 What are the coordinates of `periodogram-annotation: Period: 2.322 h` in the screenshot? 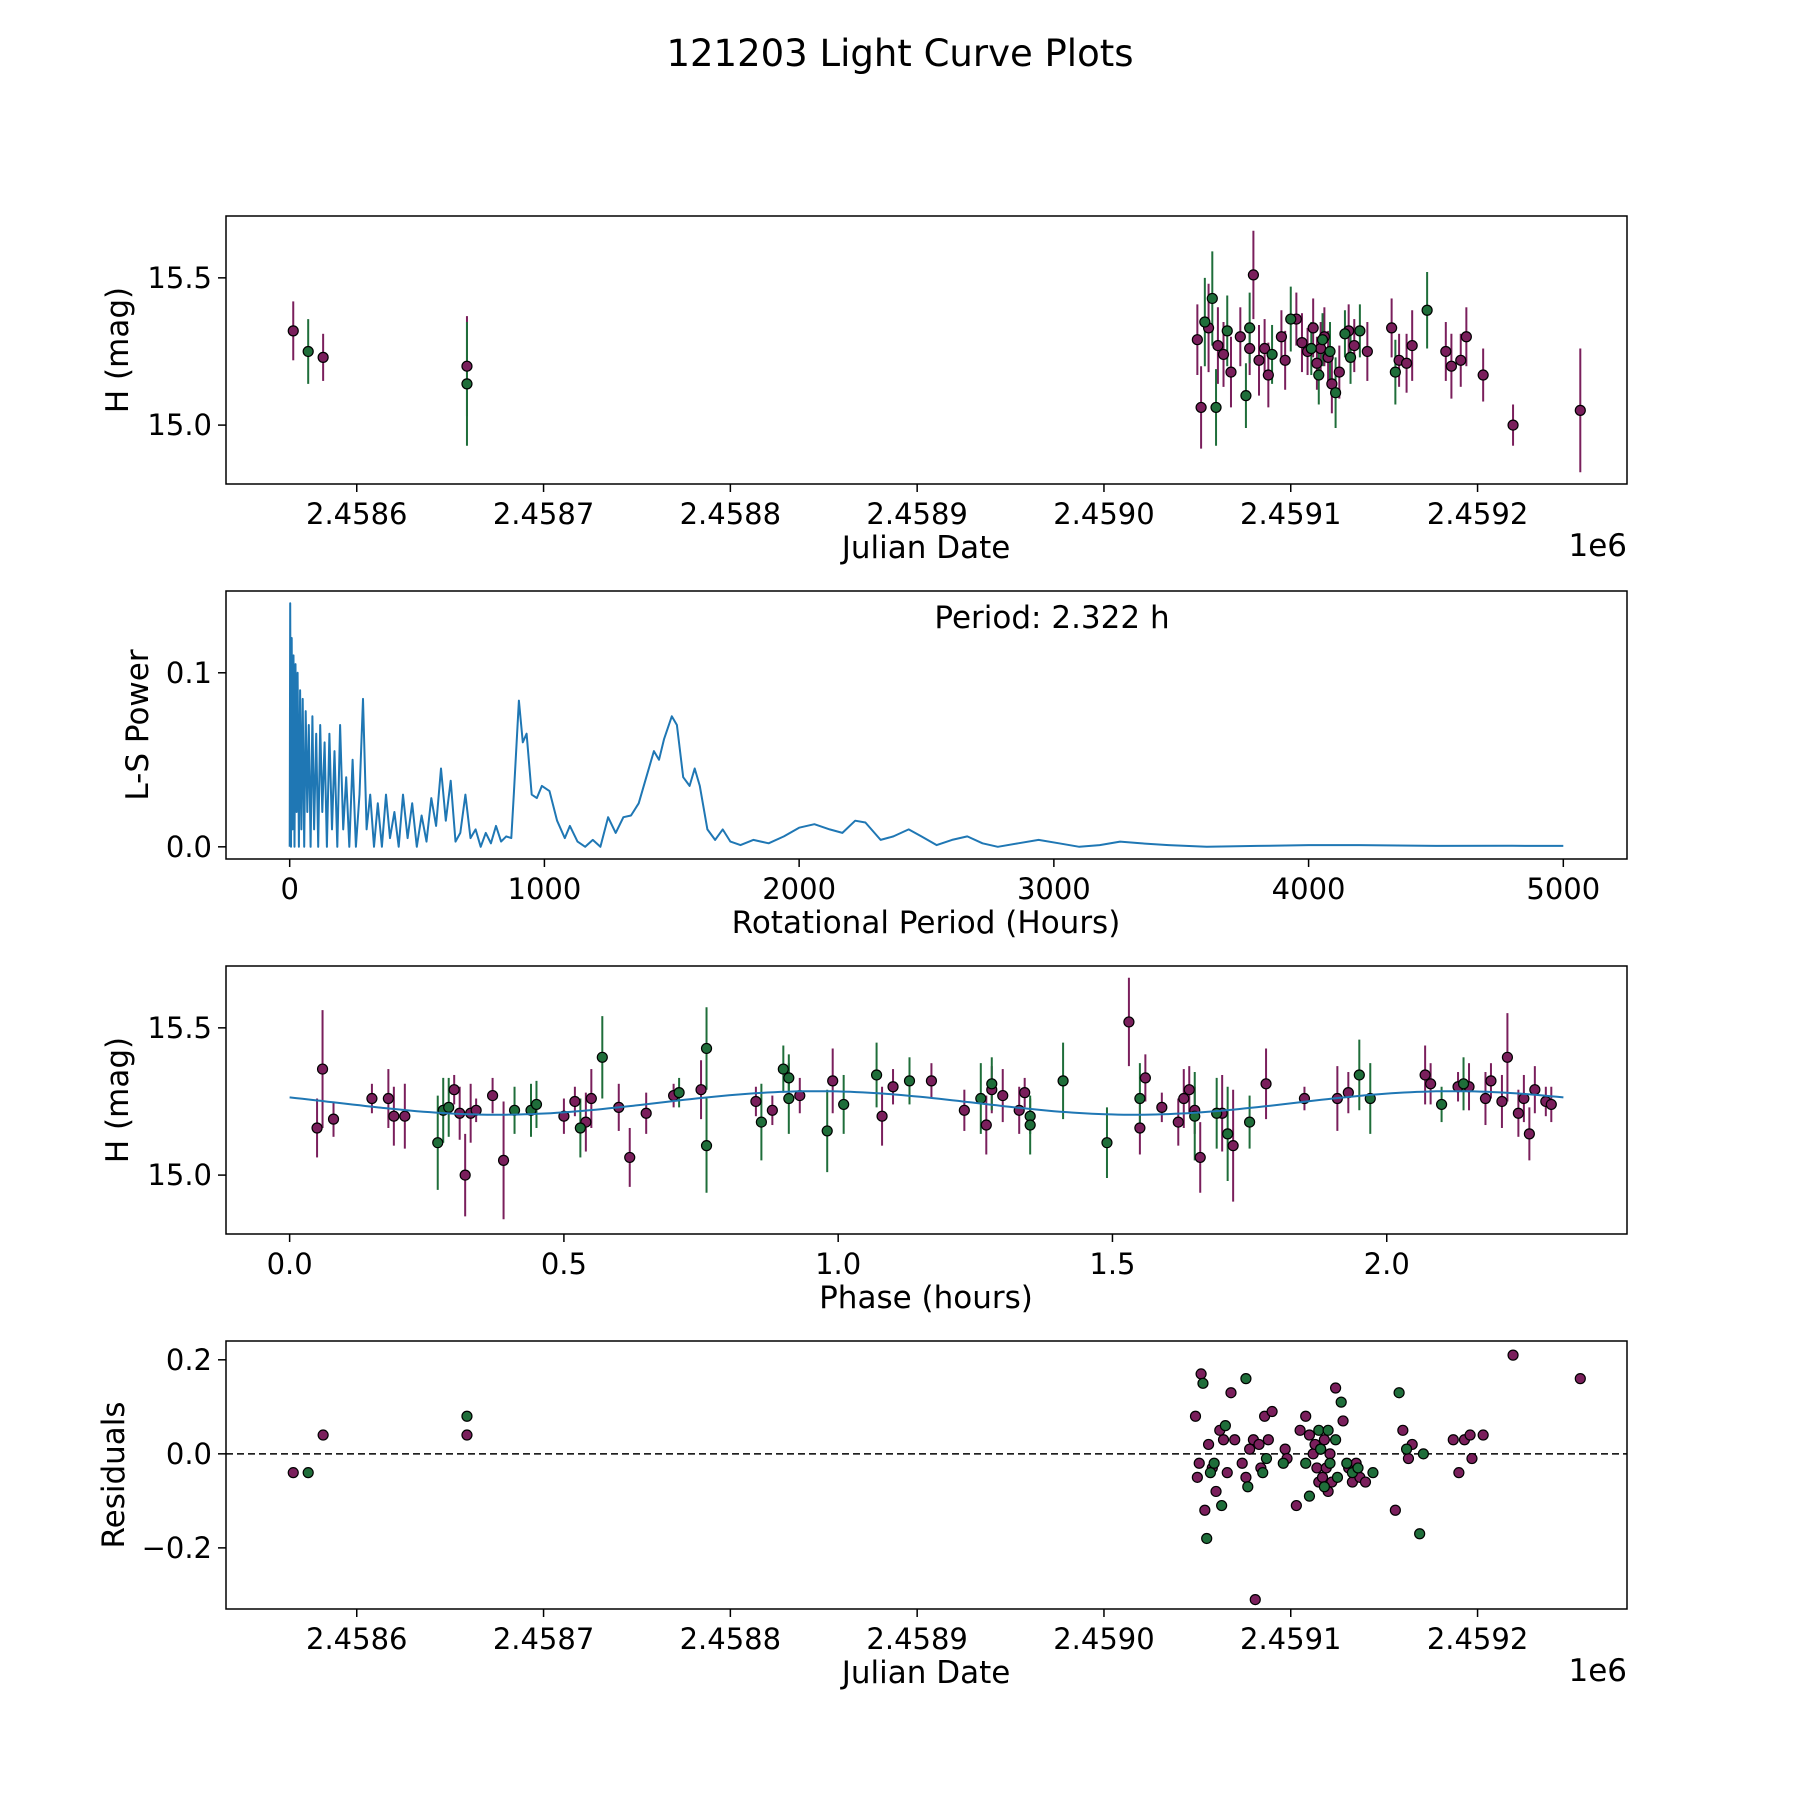 It's located at (1051, 618).